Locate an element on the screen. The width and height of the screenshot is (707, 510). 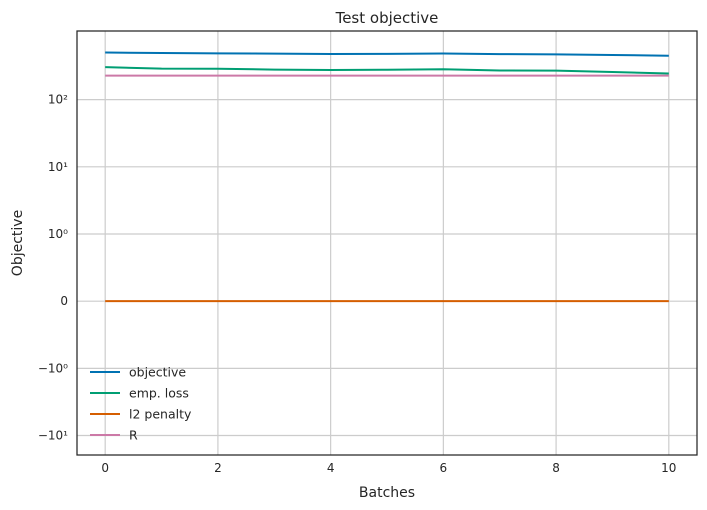
y-tick-label: 0 is located at coordinates (64, 301).